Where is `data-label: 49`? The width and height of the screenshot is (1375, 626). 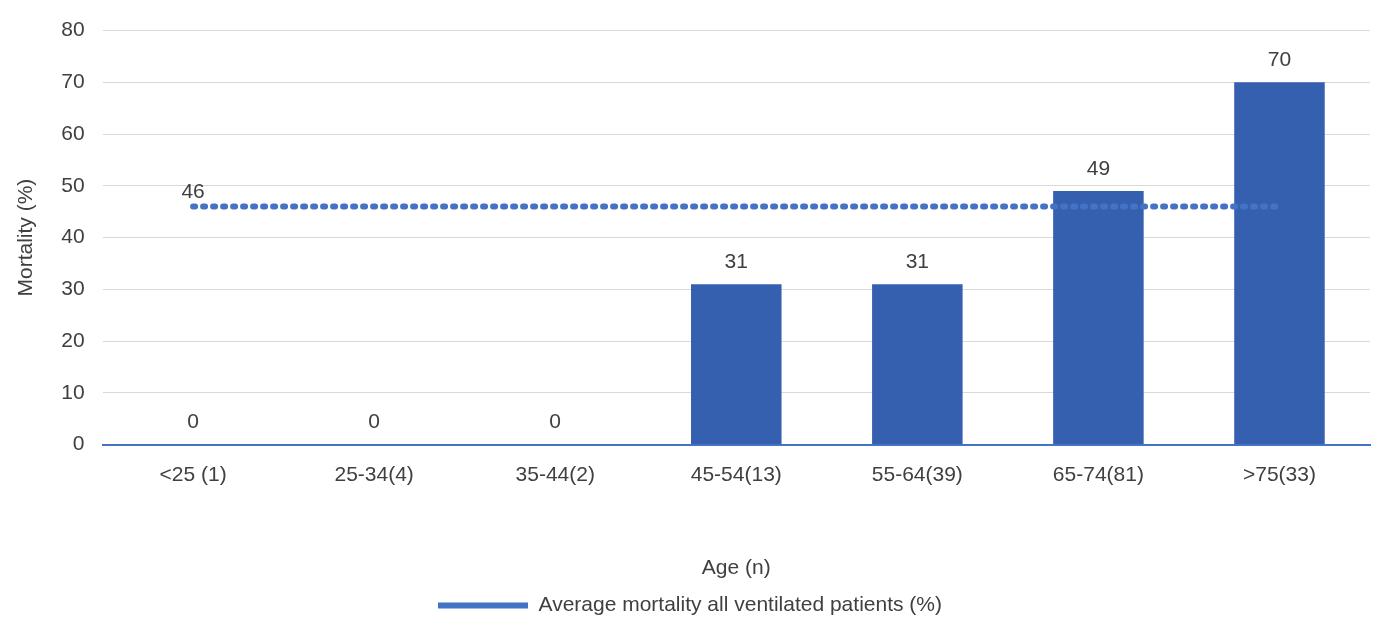 data-label: 49 is located at coordinates (1098, 167).